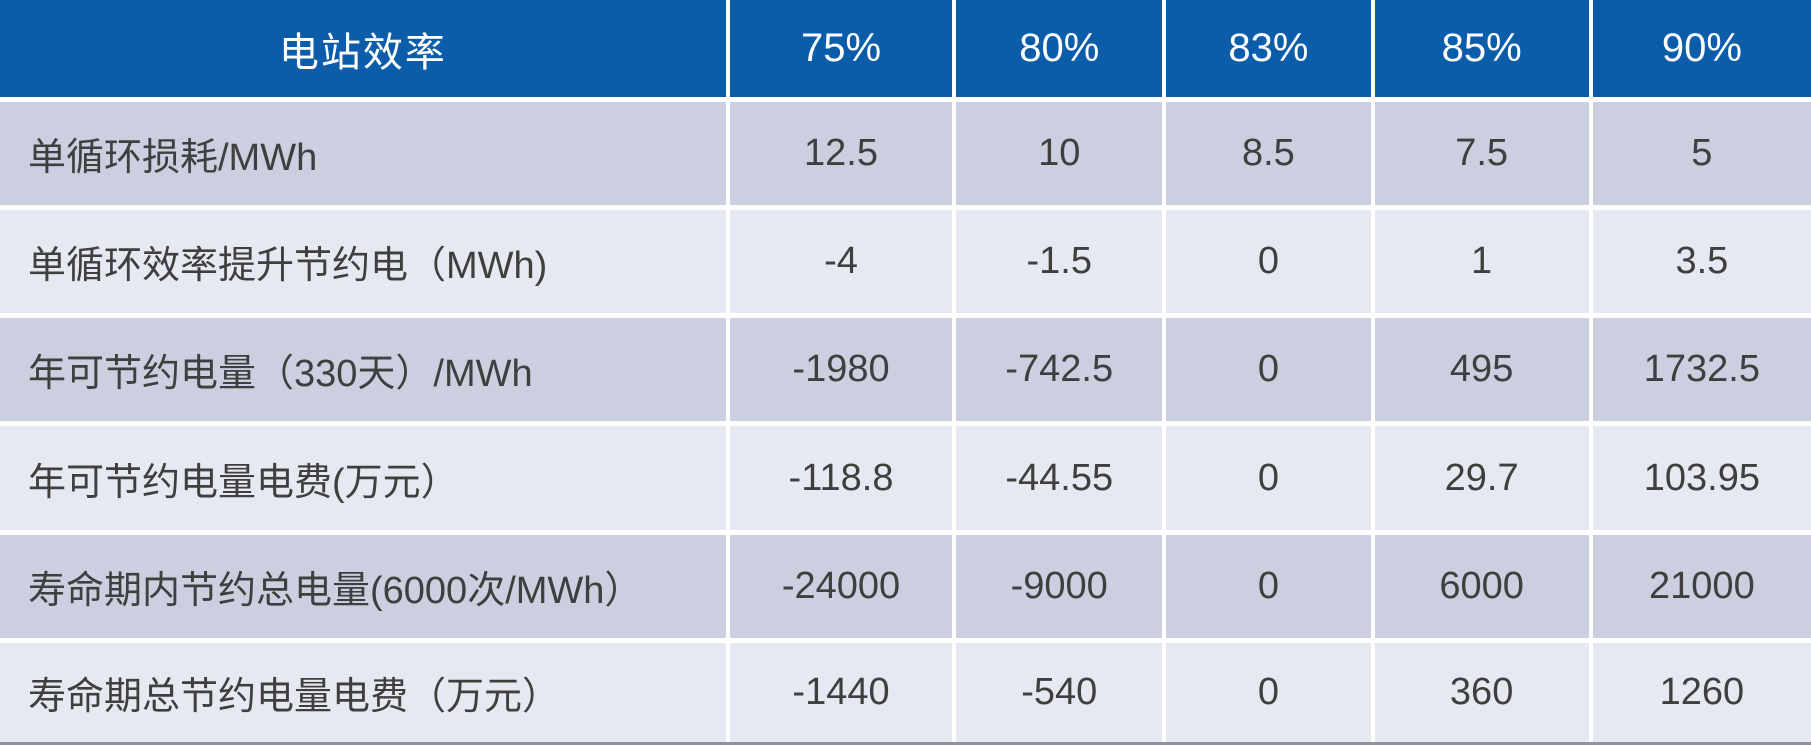 The width and height of the screenshot is (1811, 745). I want to click on cell: -118.8, so click(843, 480).